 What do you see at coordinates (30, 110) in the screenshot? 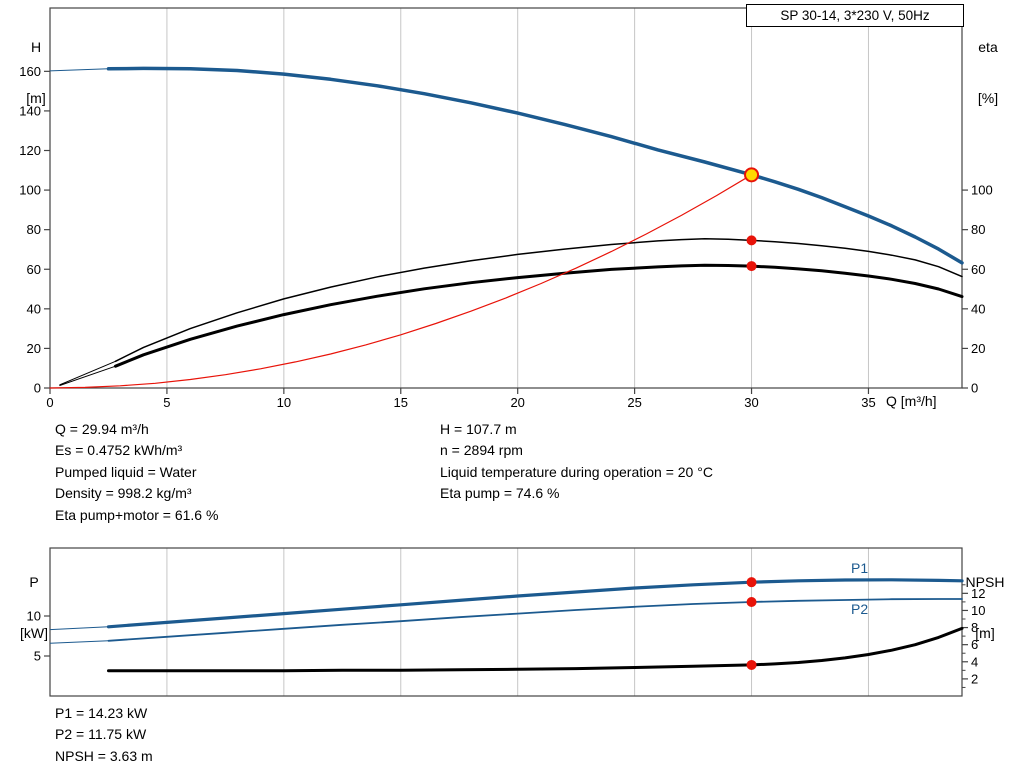
I see `left-tick-label: 140` at bounding box center [30, 110].